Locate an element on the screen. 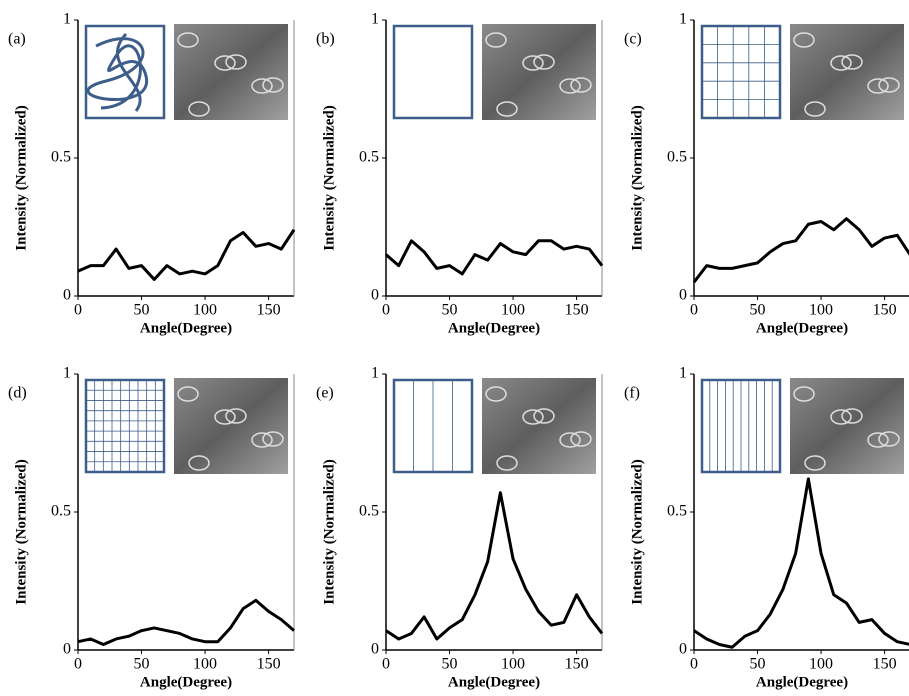 This screenshot has height=696, width=909. panel-label: (e) is located at coordinates (325, 393).